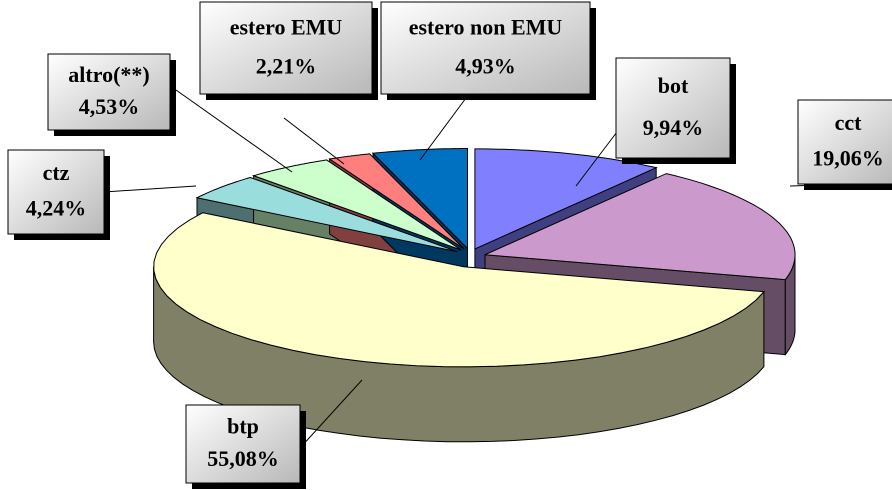  Describe the element at coordinates (56, 172) in the screenshot. I see `label-name: ctz` at that location.